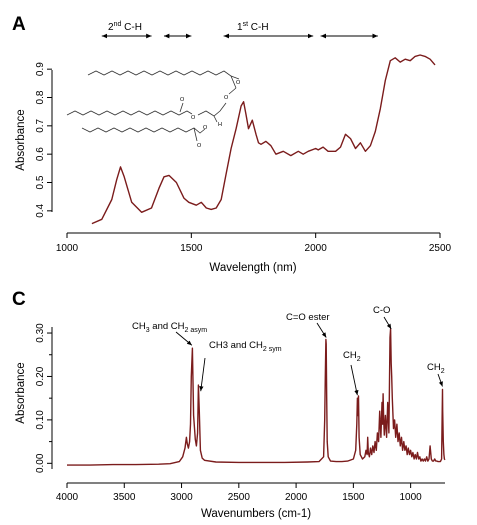  What do you see at coordinates (43, 398) in the screenshot?
I see `panel-c-y-ticks: 0.00 0.10 0.20 0.30` at bounding box center [43, 398].